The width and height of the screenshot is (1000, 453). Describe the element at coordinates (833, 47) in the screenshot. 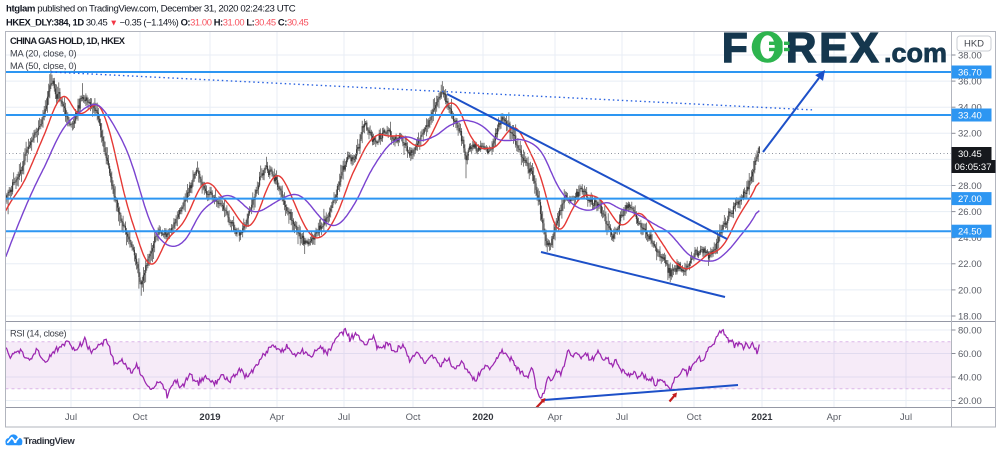

I see `svg-text: REX` at that location.